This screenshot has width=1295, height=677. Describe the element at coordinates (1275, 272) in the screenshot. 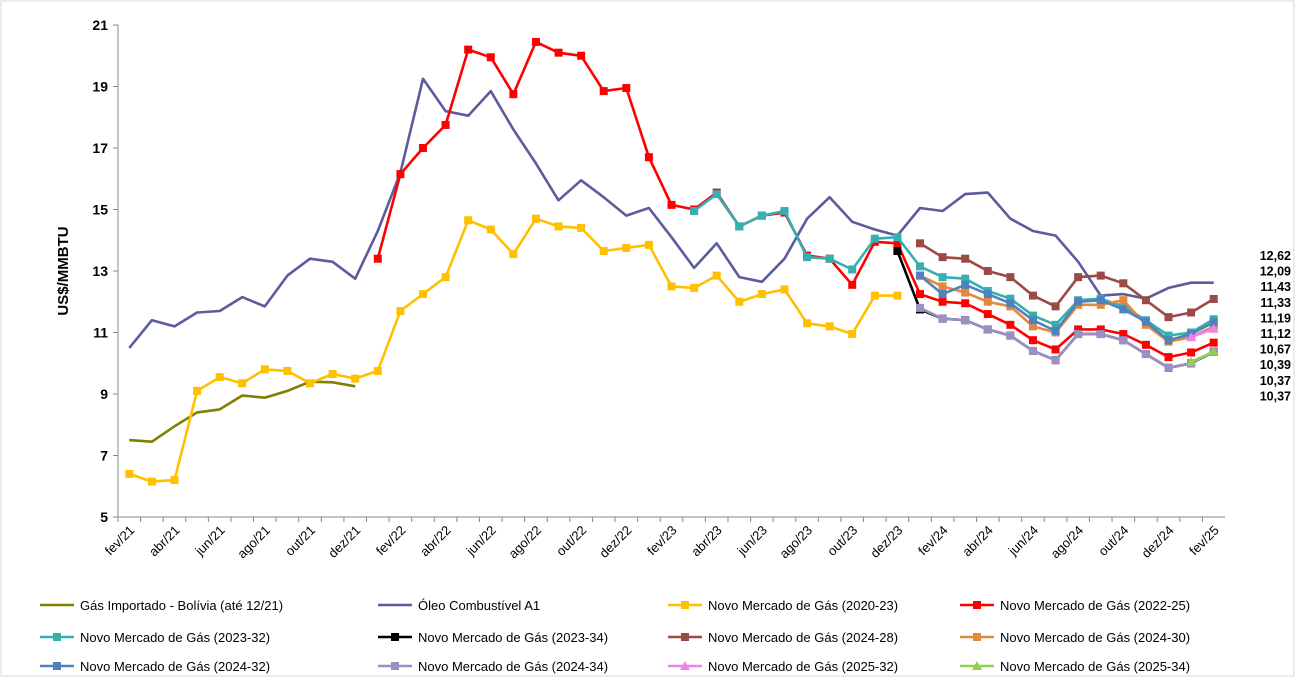

I see `end-label: 12,09` at that location.